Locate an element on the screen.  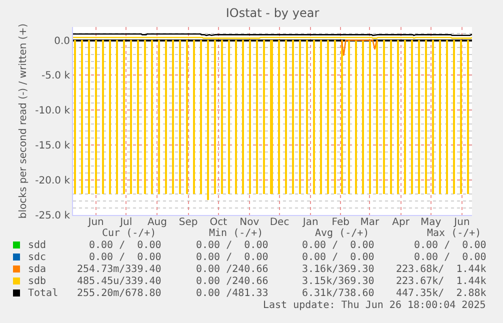
x-tick-label: Oct is located at coordinates (219, 222).